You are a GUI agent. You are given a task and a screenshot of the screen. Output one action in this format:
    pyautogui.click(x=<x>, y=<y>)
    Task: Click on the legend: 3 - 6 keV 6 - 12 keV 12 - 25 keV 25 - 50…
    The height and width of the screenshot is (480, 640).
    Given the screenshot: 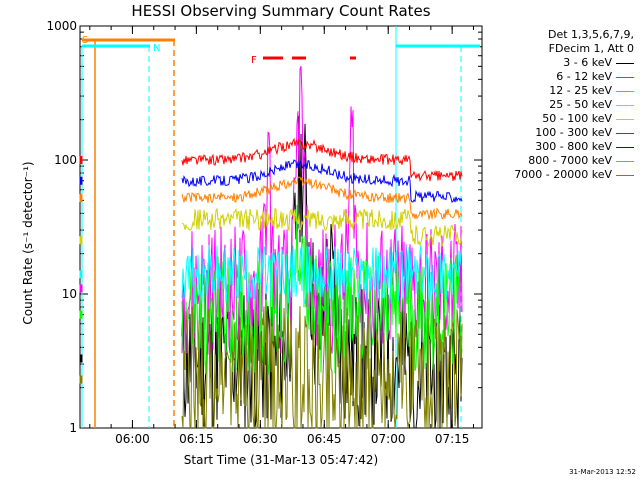 What is the action you would take?
    pyautogui.click(x=559, y=119)
    